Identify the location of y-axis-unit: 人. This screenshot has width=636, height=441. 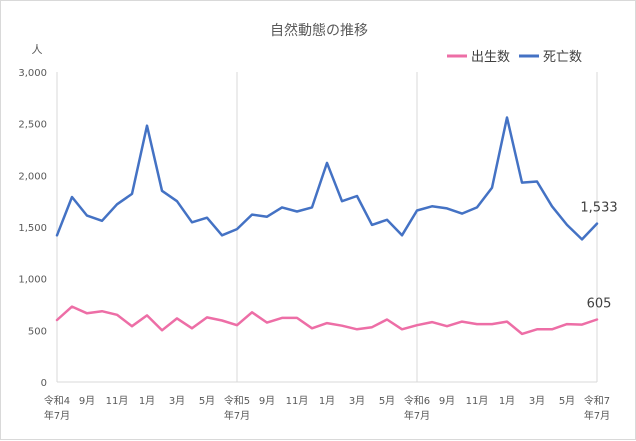
(37, 49).